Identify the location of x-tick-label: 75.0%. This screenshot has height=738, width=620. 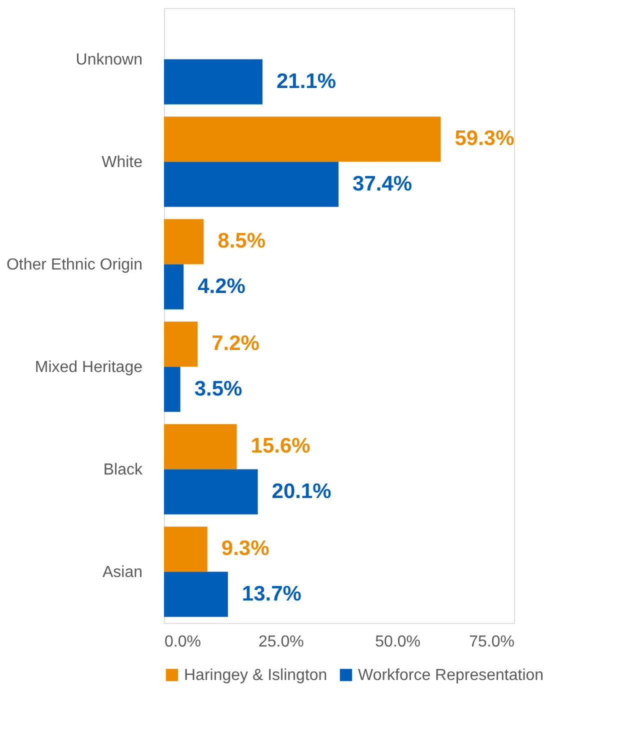
(491, 642).